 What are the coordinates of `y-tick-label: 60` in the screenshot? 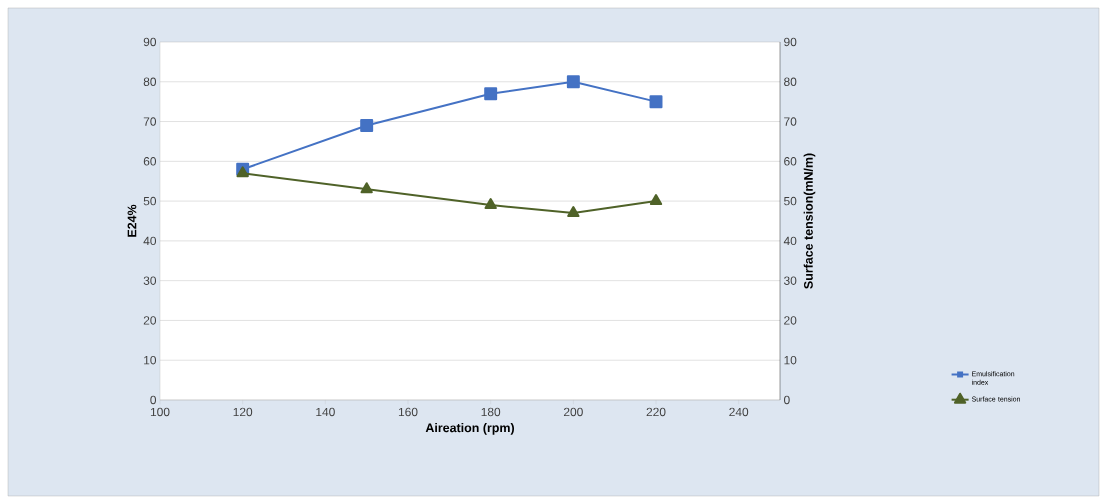 It's located at (150, 161).